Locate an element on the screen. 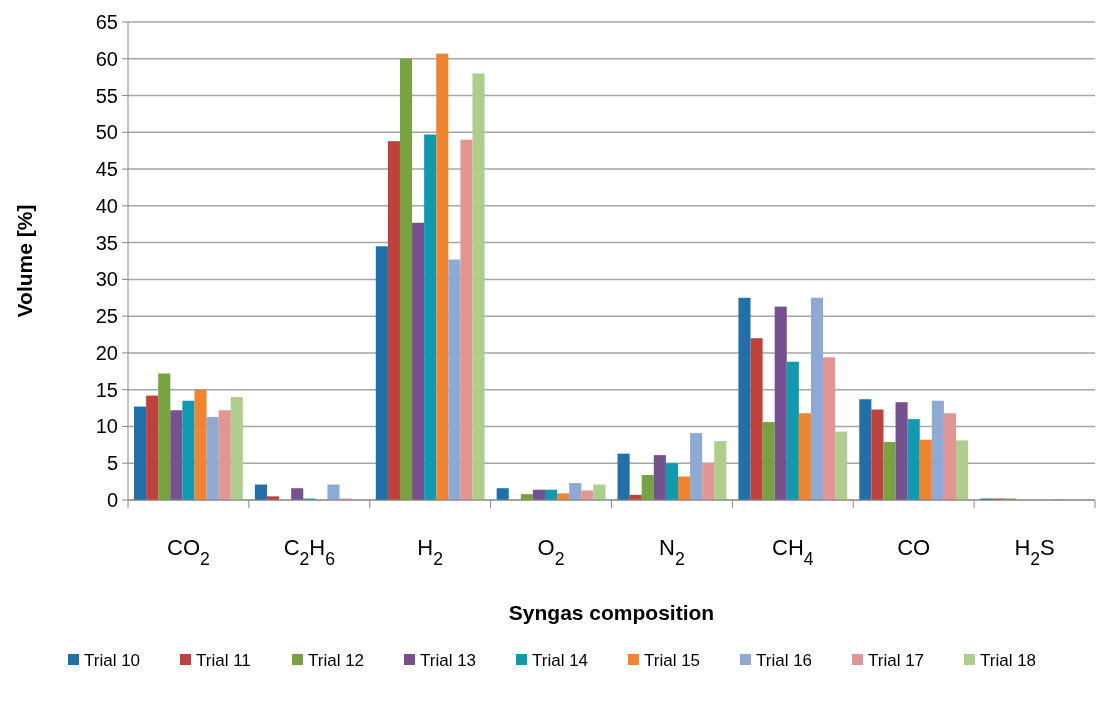  y-tick-label: 45 is located at coordinates (106, 169).